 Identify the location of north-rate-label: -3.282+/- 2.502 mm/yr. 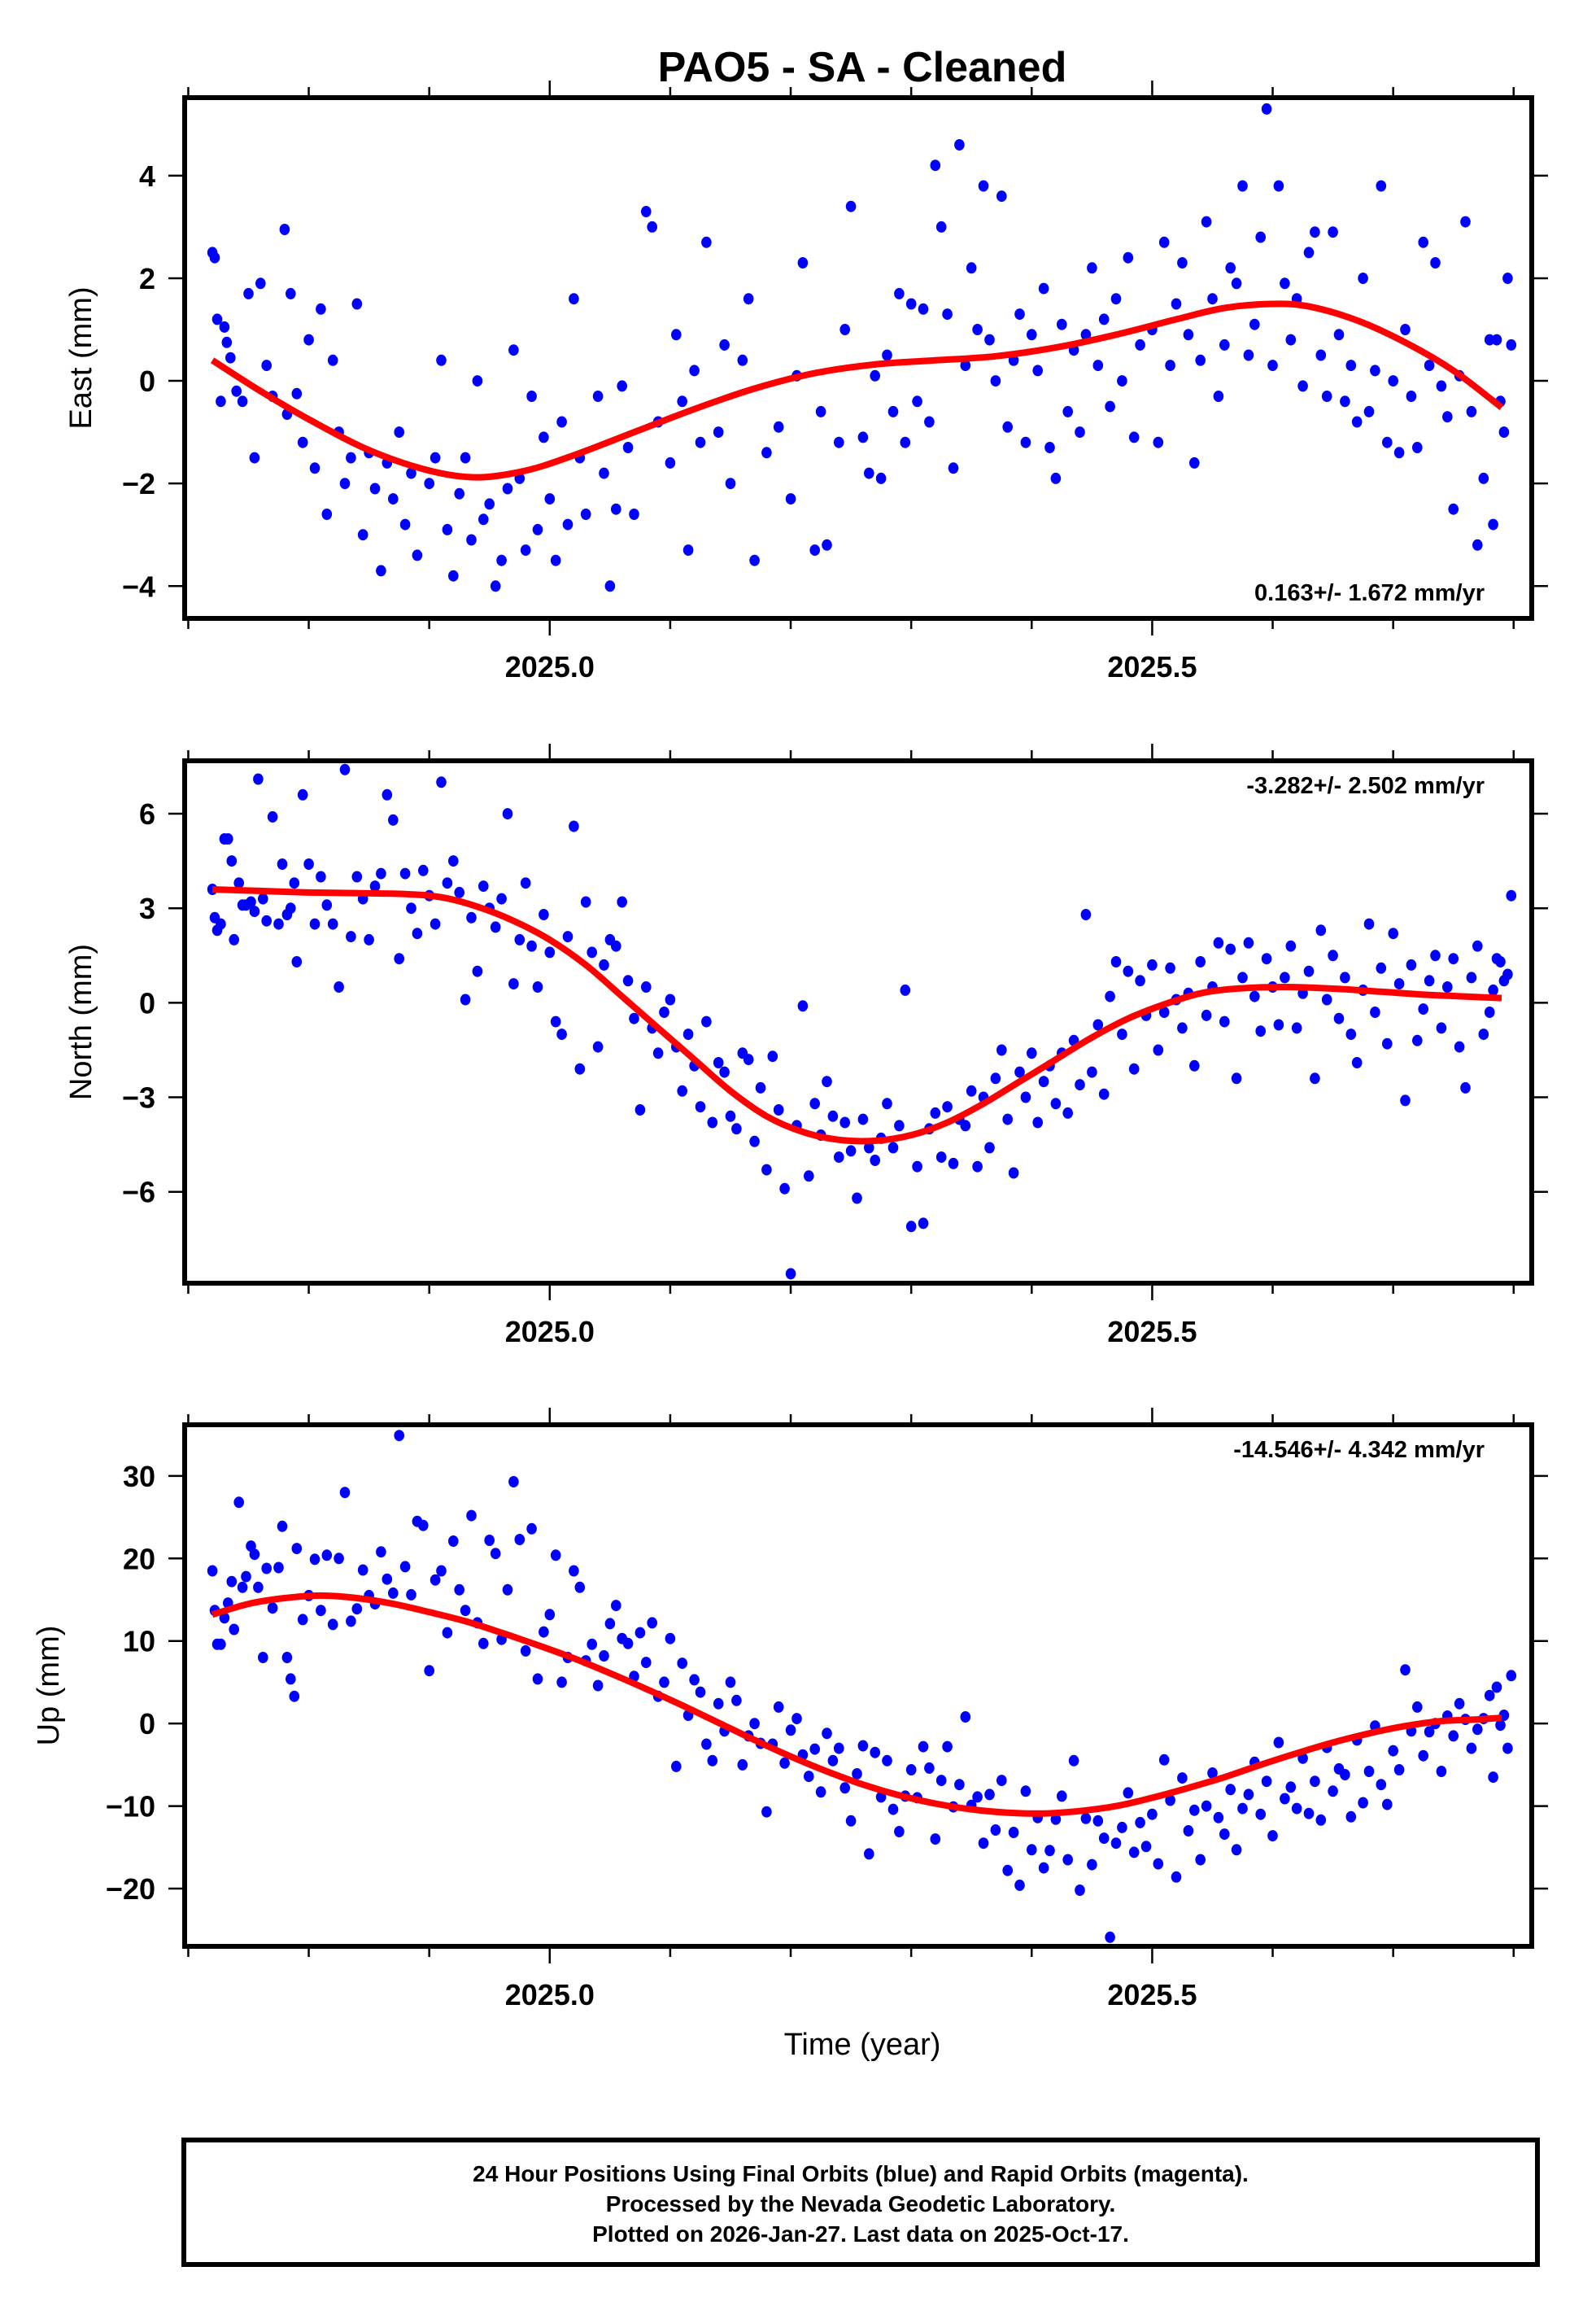
(1365, 786).